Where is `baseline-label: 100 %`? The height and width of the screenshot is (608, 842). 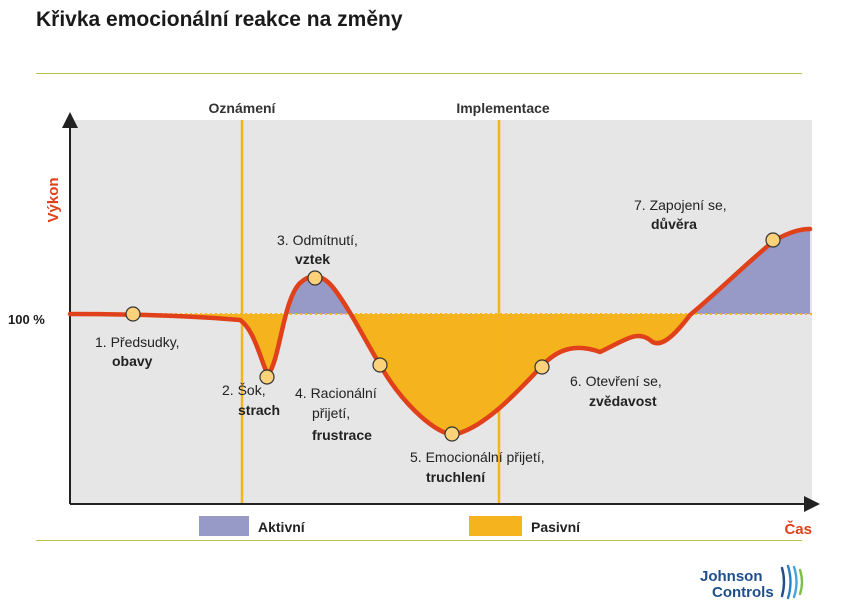 baseline-label: 100 % is located at coordinates (26, 319).